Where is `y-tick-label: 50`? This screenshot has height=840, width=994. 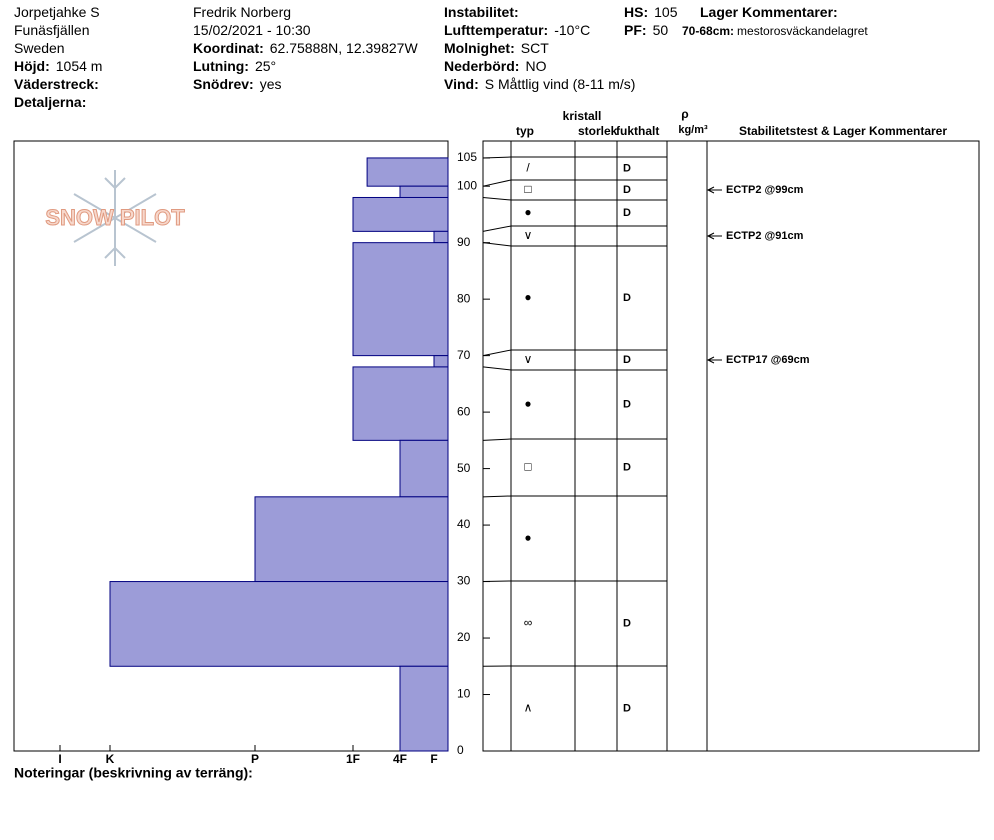 y-tick-label: 50 is located at coordinates (464, 468).